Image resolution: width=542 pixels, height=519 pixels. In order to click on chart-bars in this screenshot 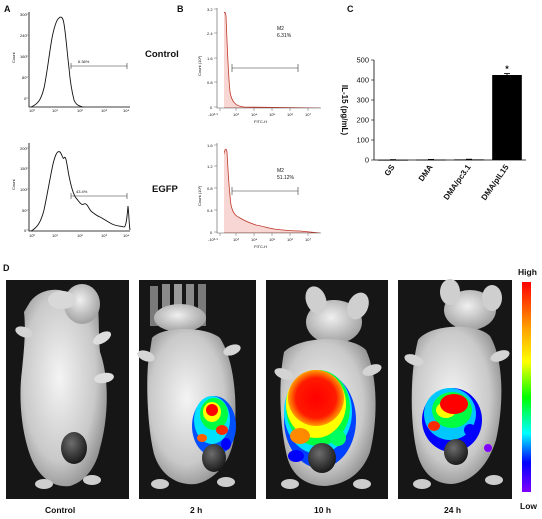, I will do `click(450, 117)`.